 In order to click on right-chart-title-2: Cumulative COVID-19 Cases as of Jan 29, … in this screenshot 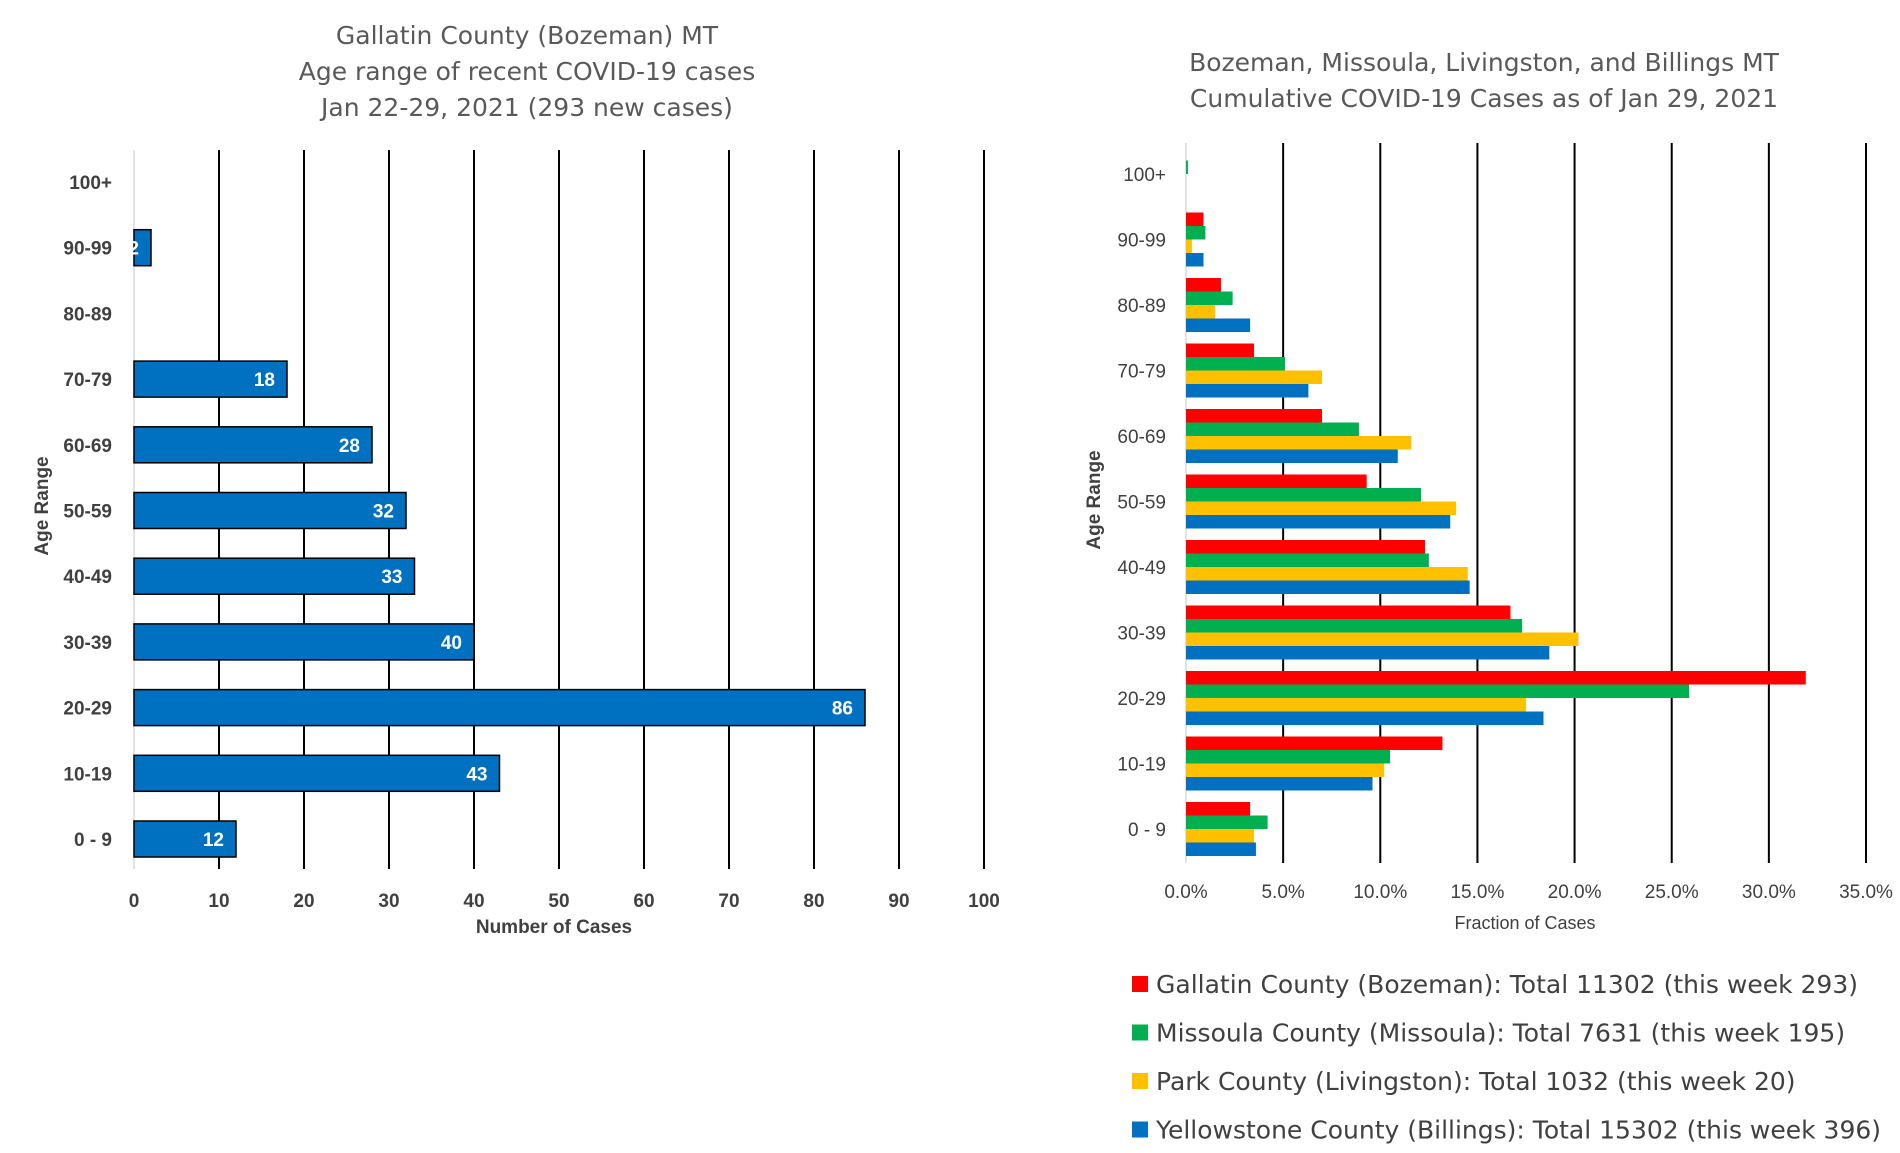, I will do `click(1484, 98)`.